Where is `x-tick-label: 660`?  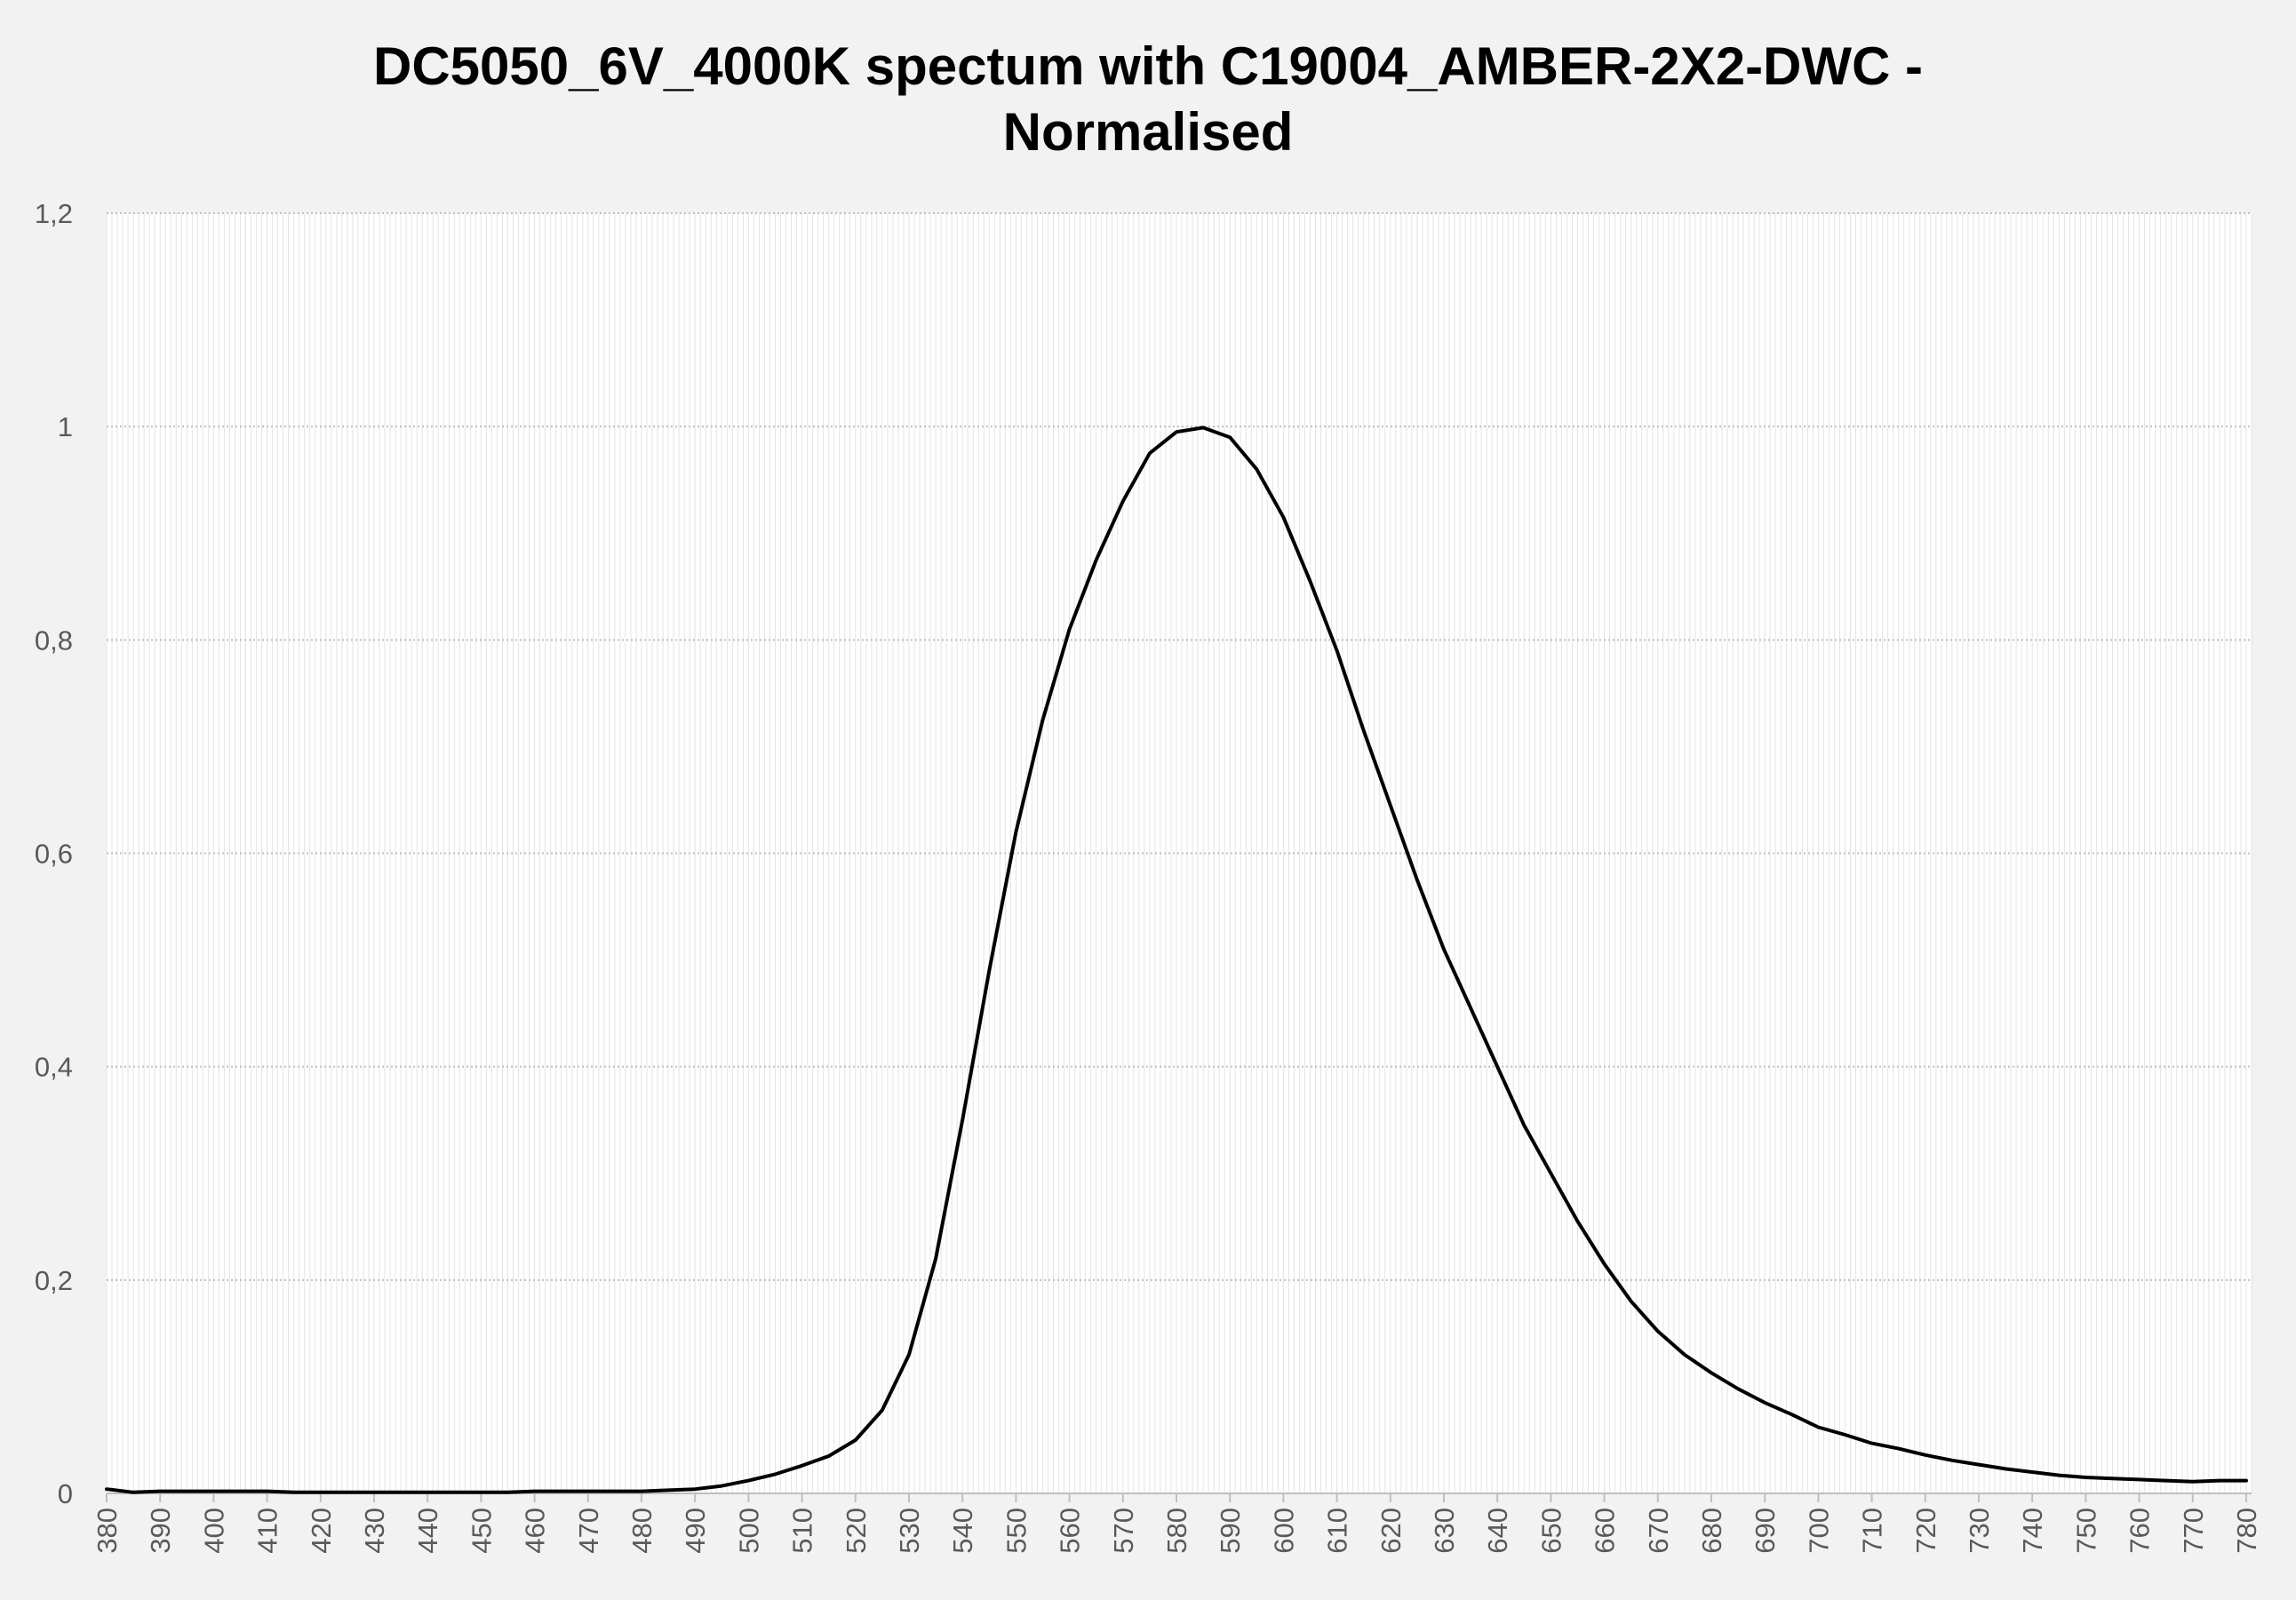 x-tick-label: 660 is located at coordinates (1606, 1531).